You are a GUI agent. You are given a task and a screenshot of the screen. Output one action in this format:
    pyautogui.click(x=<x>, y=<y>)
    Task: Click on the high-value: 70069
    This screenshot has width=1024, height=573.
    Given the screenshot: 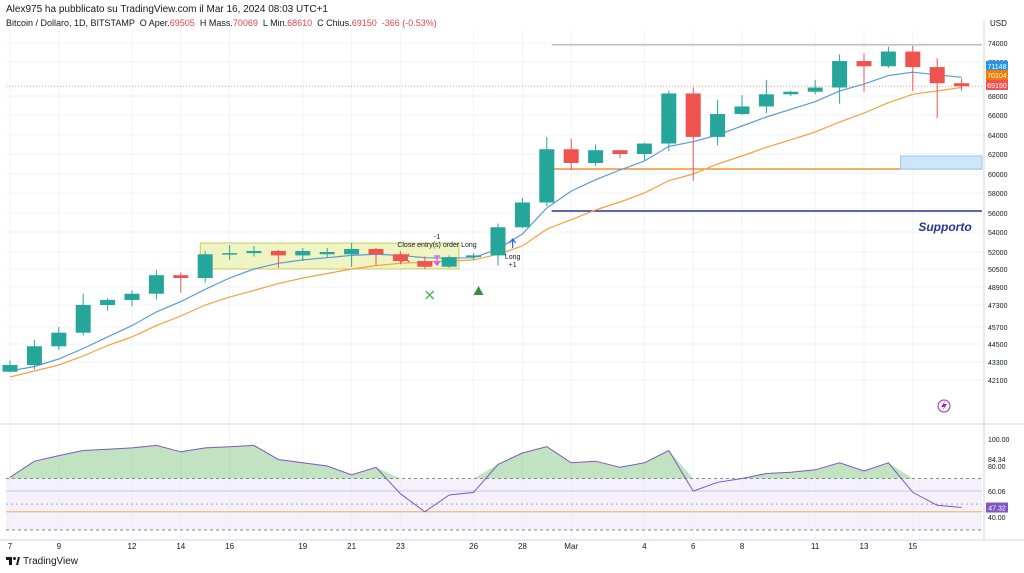 What is the action you would take?
    pyautogui.click(x=245, y=23)
    